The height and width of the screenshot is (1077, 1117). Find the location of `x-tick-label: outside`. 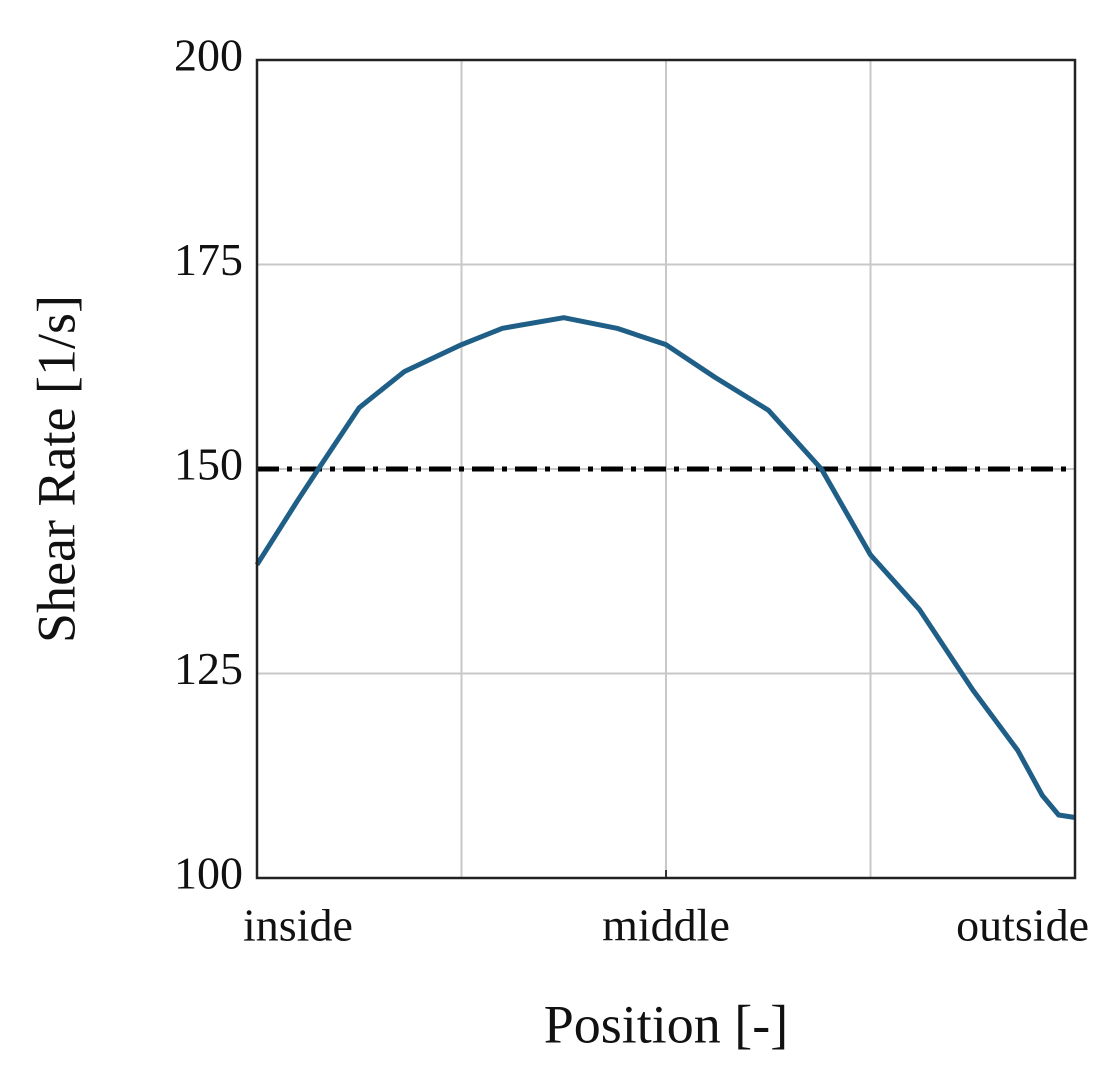

x-tick-label: outside is located at coordinates (1022, 925).